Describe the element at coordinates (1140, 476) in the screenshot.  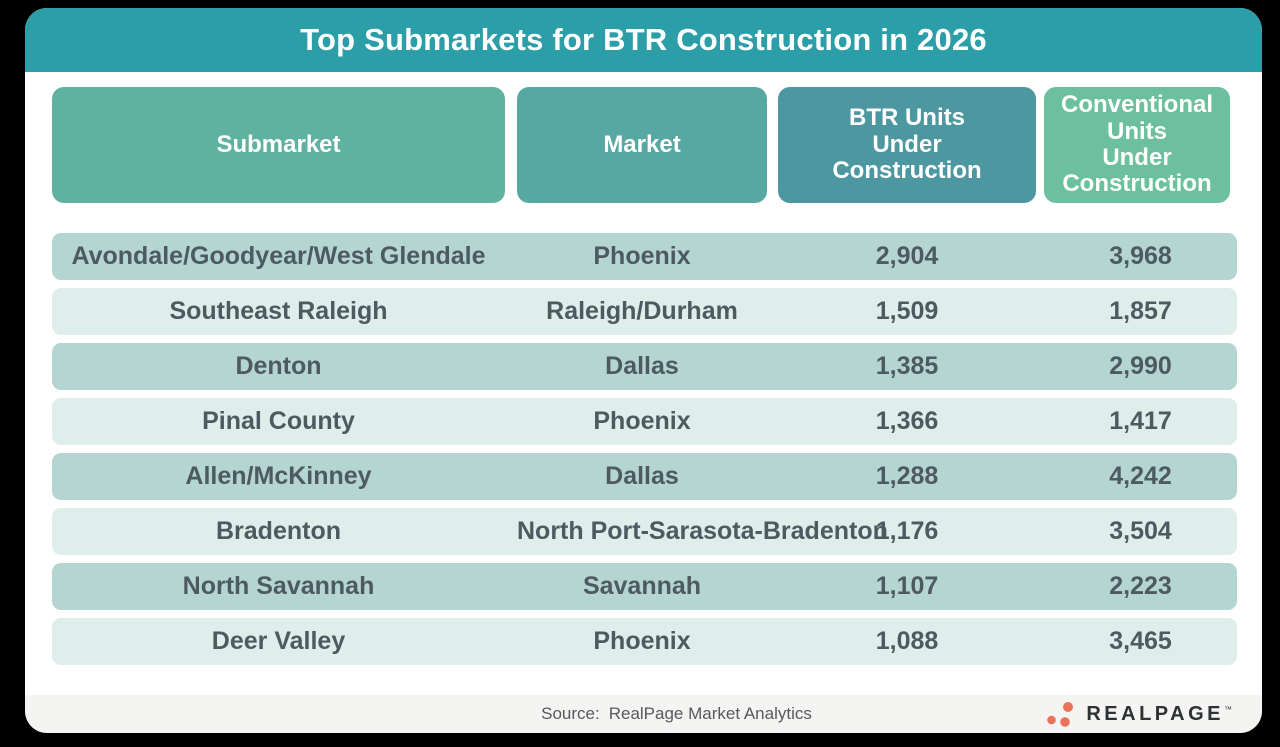
I see `cell-conventional-units: 4,242` at that location.